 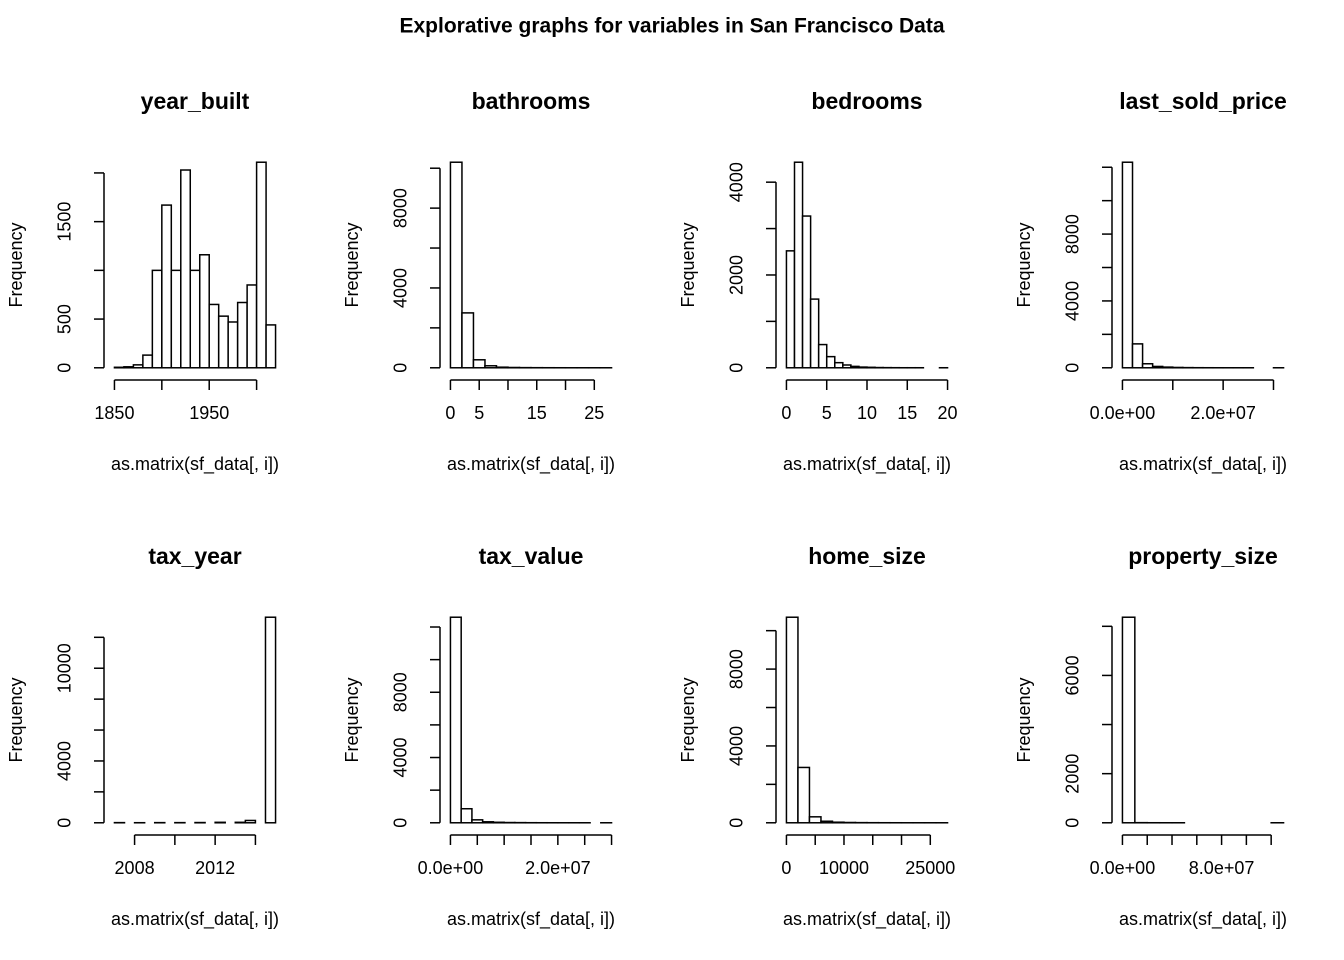 What do you see at coordinates (479, 413) in the screenshot?
I see `x-tick-label: 5` at bounding box center [479, 413].